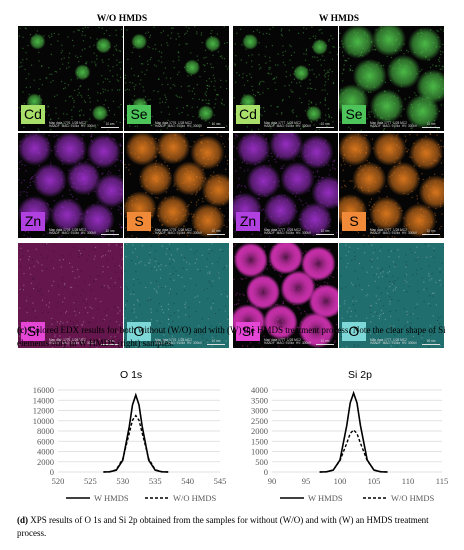 This screenshot has width=464, height=550. What do you see at coordinates (22, 330) in the screenshot?
I see `caption-c-tag: (c)` at bounding box center [22, 330].